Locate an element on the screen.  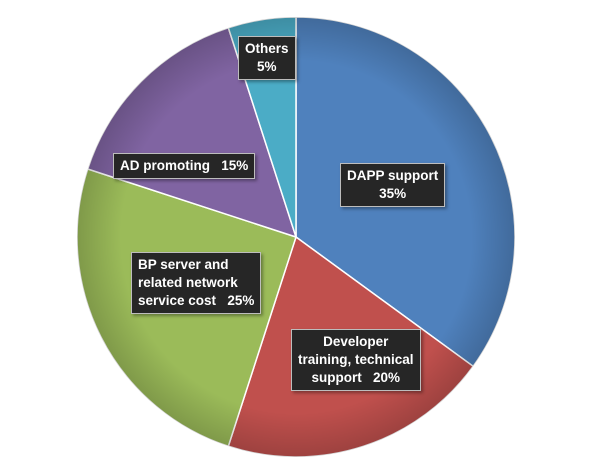
data-label-value: 25% is located at coordinates (241, 300).